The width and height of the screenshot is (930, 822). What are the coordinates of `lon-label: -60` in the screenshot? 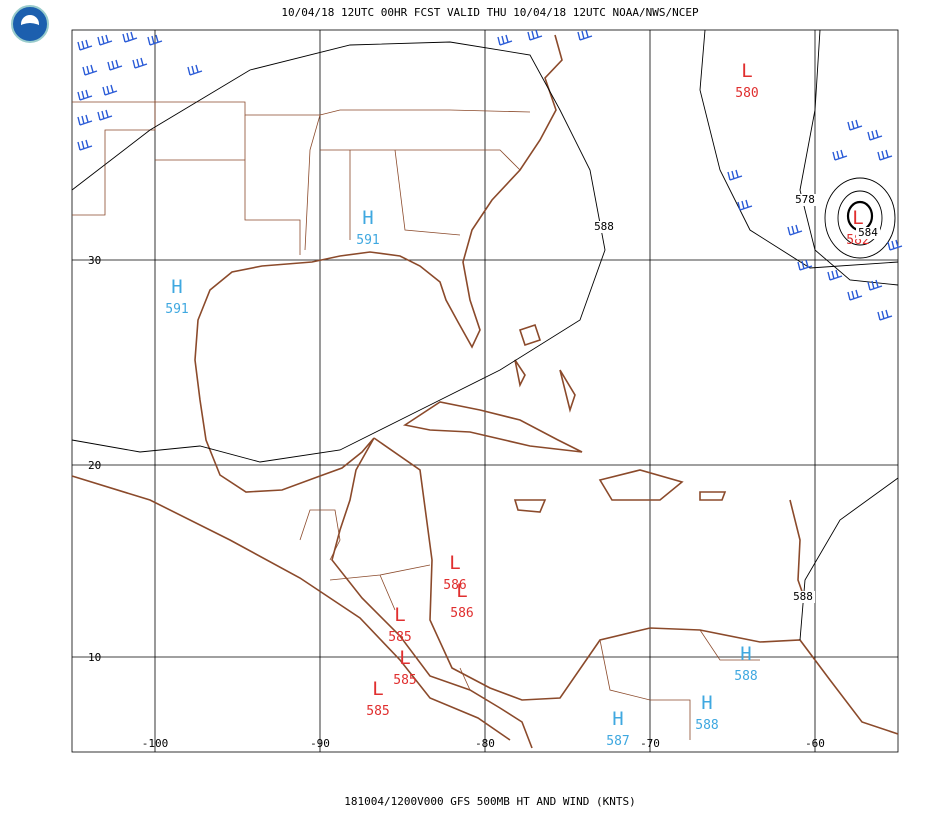 It's located at (815, 743).